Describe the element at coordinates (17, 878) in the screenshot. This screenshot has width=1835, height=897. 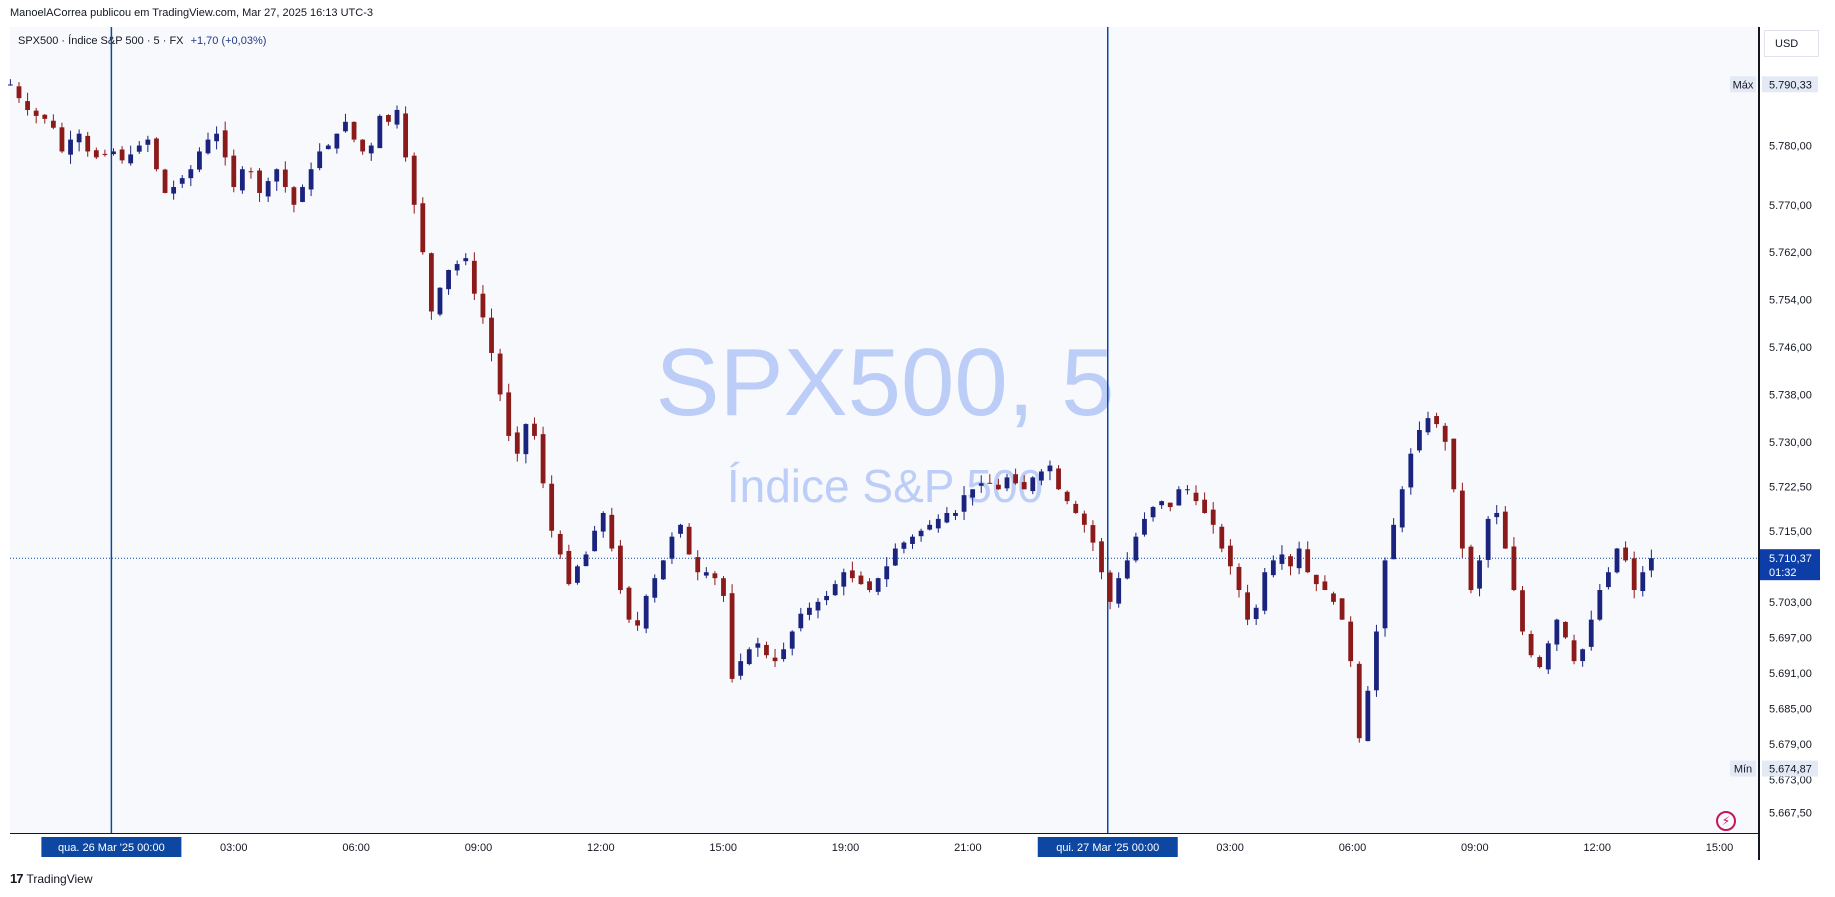
I see `tradingview-logo-icon: 17` at that location.